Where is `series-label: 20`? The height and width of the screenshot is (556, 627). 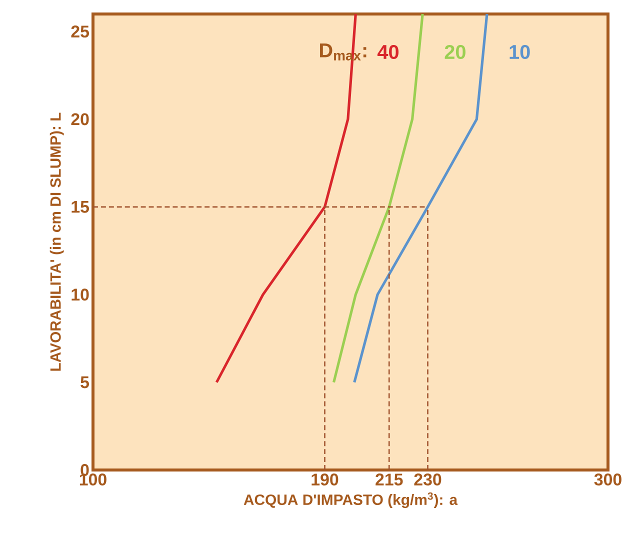
series-label: 20 is located at coordinates (455, 52).